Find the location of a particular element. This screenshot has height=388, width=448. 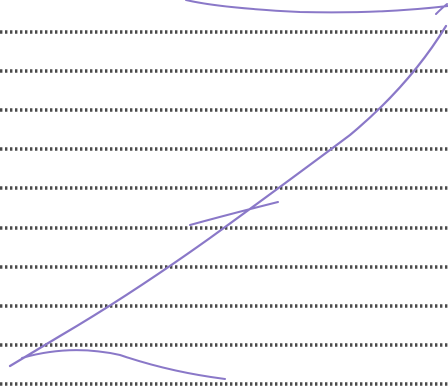

ink-stroke-short-diagonal is located at coordinates (234, 213).